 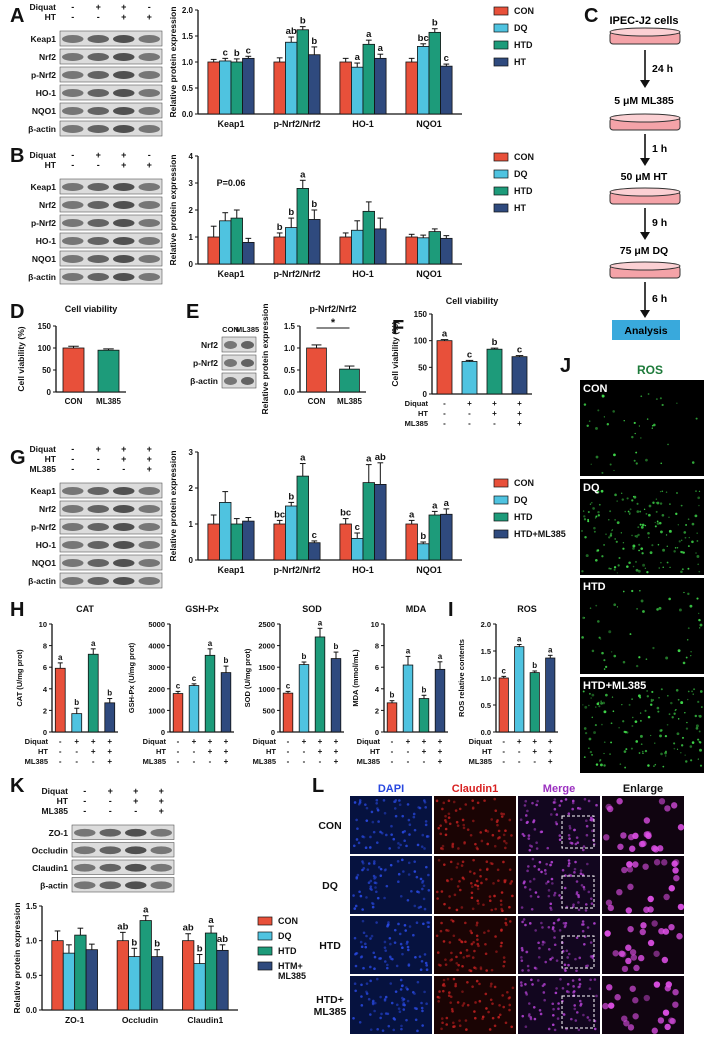 I want to click on if-column-label: Merge, so click(x=559, y=789).